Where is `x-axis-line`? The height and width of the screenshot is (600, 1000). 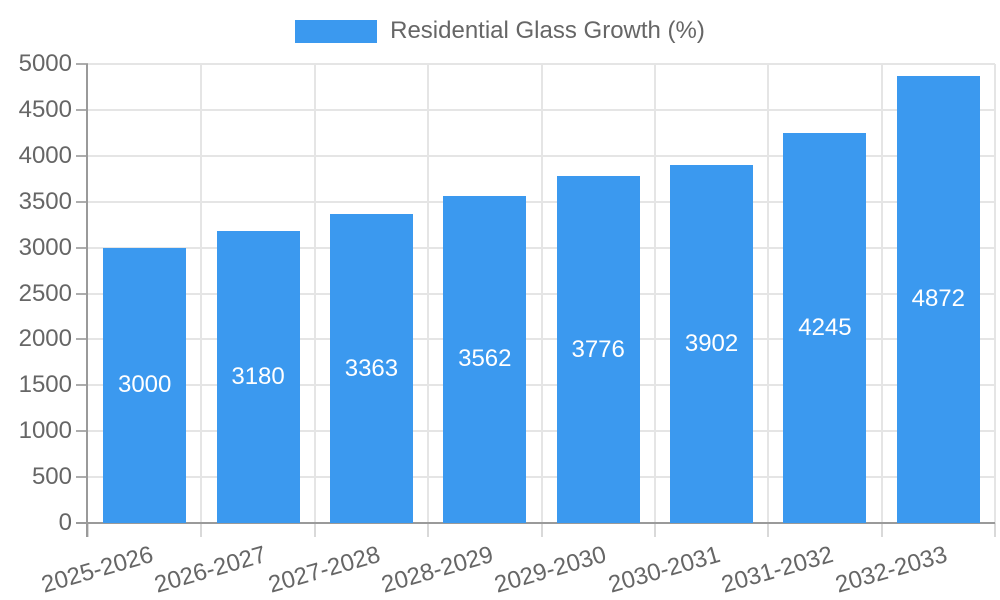
x-axis-line is located at coordinates (535, 523).